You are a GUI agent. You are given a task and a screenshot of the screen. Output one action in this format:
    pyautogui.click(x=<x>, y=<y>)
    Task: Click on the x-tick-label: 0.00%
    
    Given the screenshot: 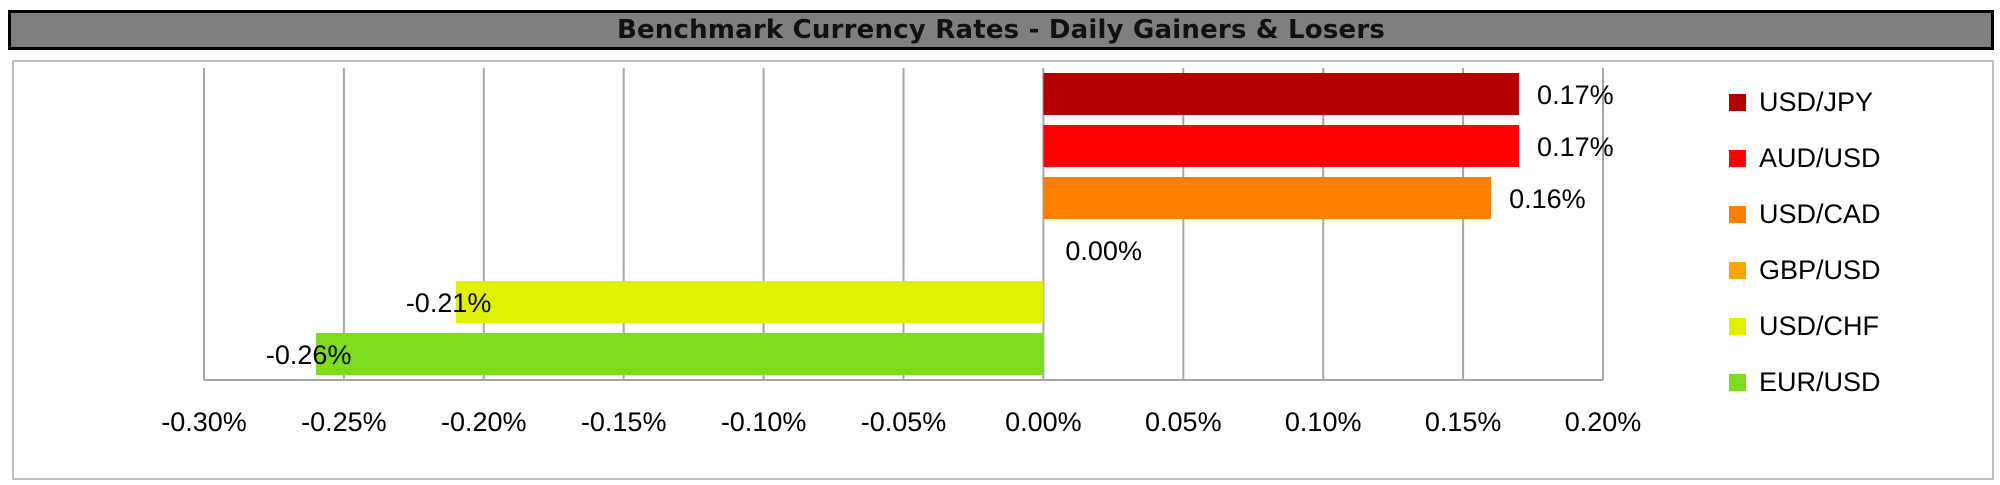 What is the action you would take?
    pyautogui.click(x=1043, y=422)
    